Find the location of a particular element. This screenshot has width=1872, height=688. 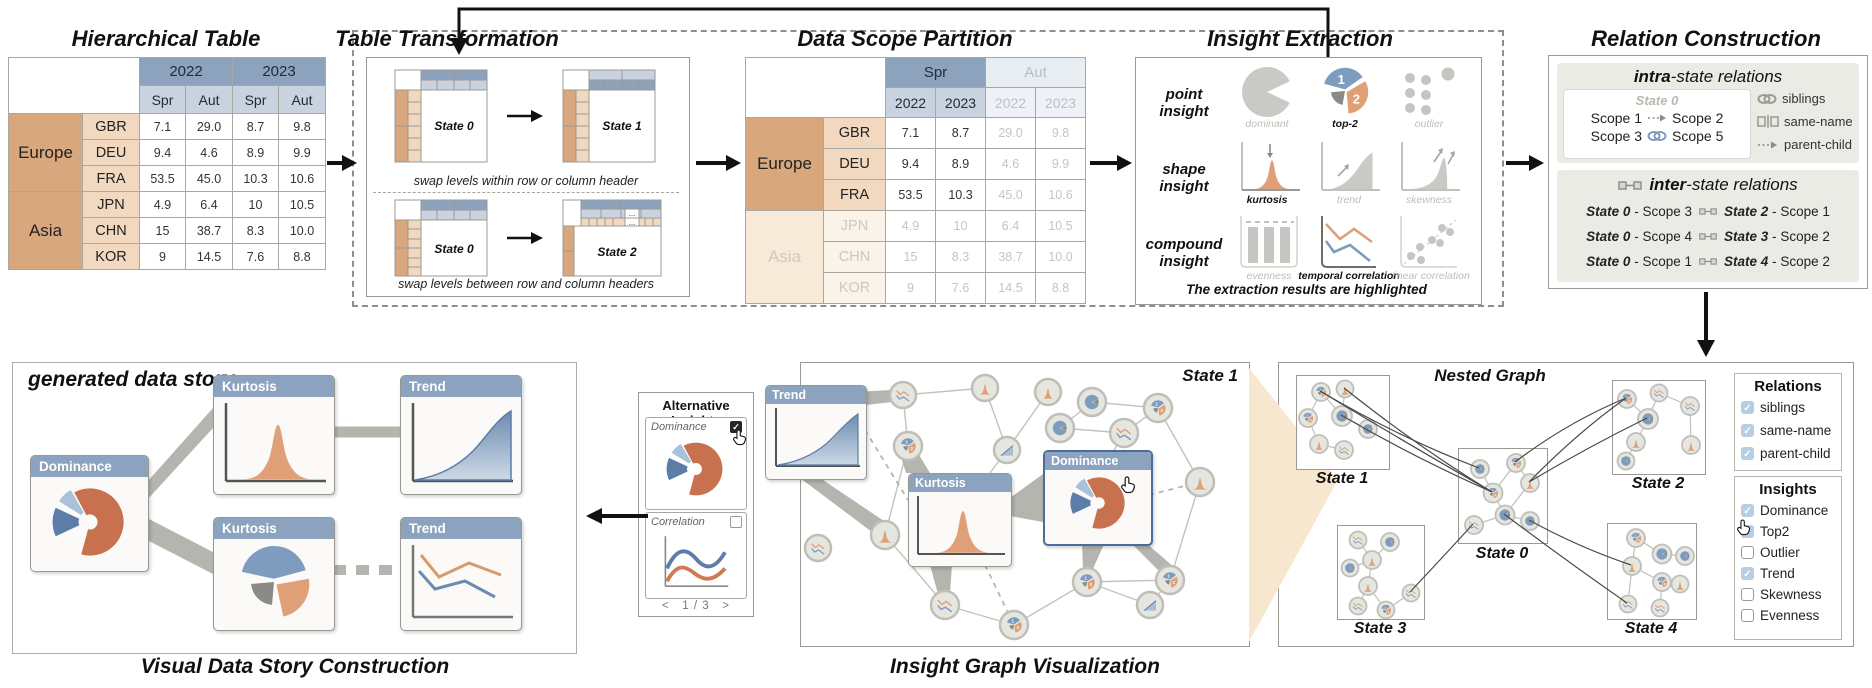

page-prev-button: < is located at coordinates (665, 606).